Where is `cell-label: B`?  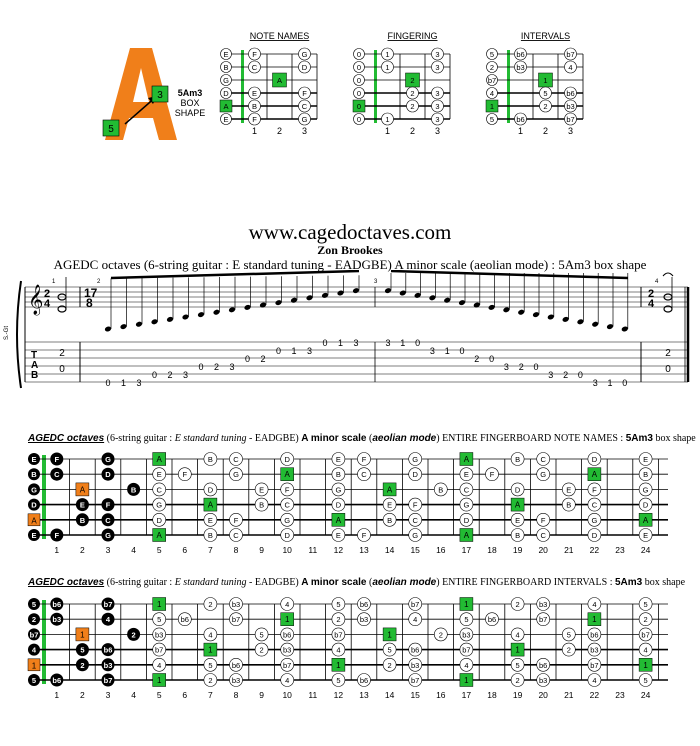
cell-label: B is located at coordinates (254, 106).